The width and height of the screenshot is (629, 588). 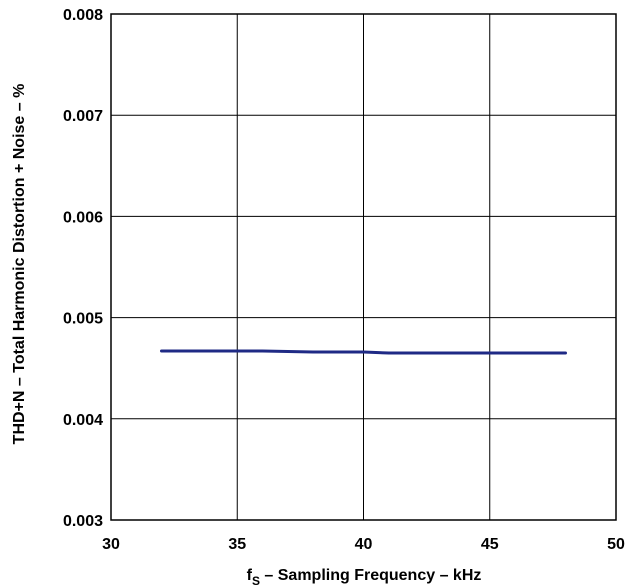 I want to click on series-layer, so click(x=363, y=352).